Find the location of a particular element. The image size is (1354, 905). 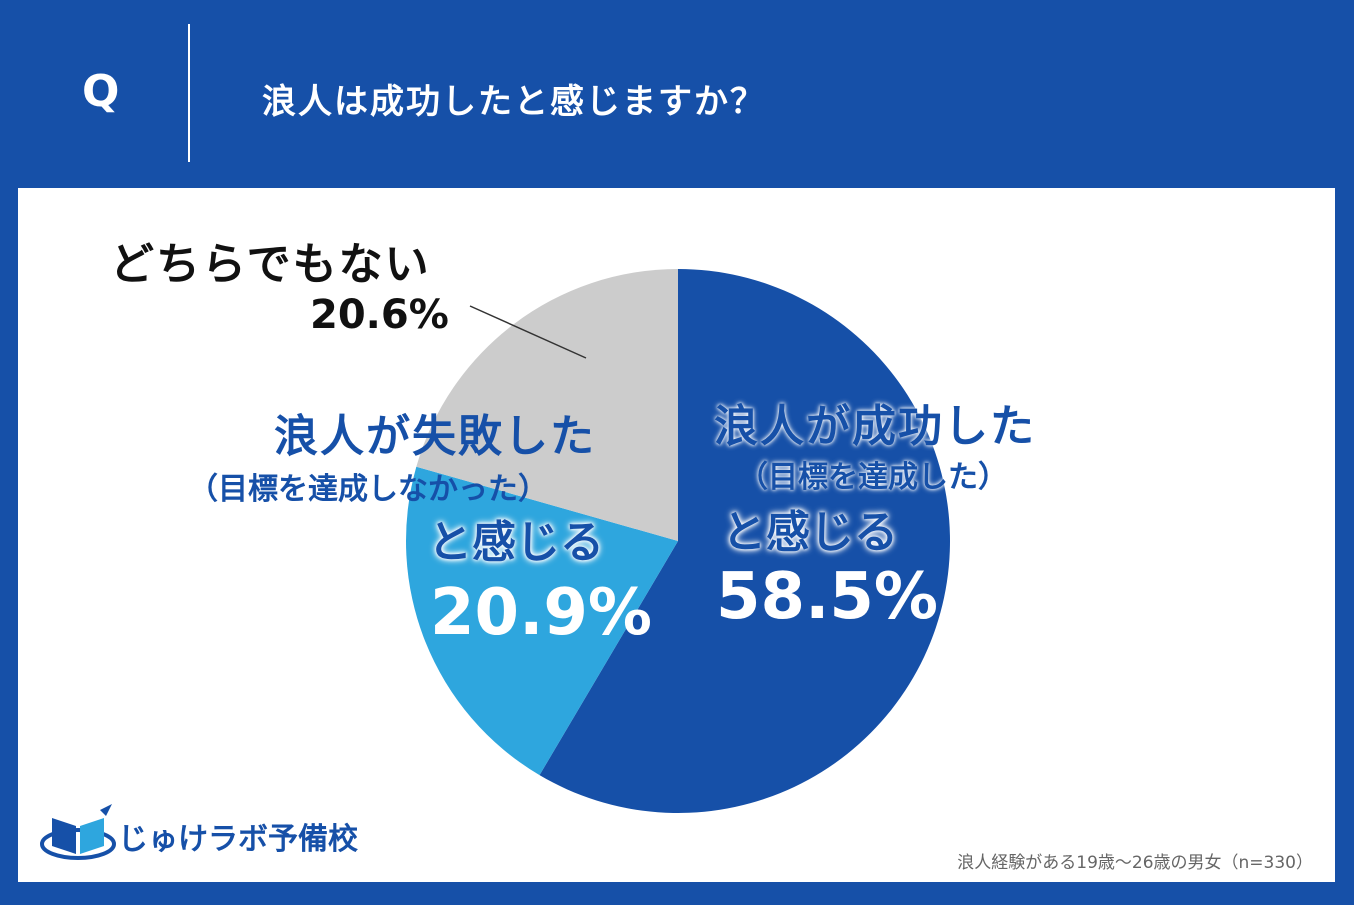

success-label: 浪人が成功した is located at coordinates (875, 426).